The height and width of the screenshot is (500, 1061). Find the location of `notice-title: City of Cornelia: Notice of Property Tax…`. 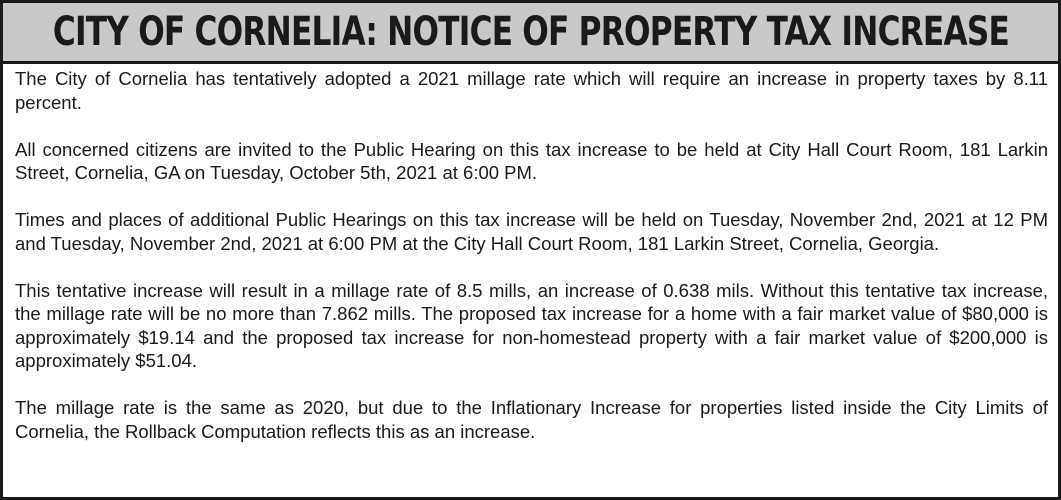

notice-title: City of Cornelia: Notice of Property Tax… is located at coordinates (530, 32).